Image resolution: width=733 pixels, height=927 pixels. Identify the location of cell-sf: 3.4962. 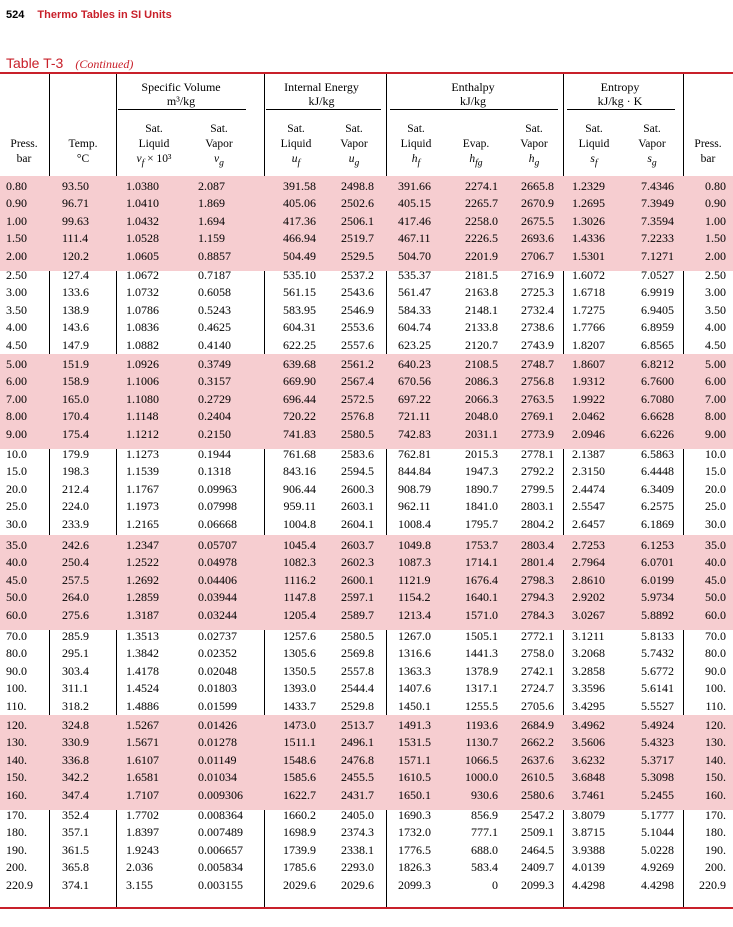
(588, 725).